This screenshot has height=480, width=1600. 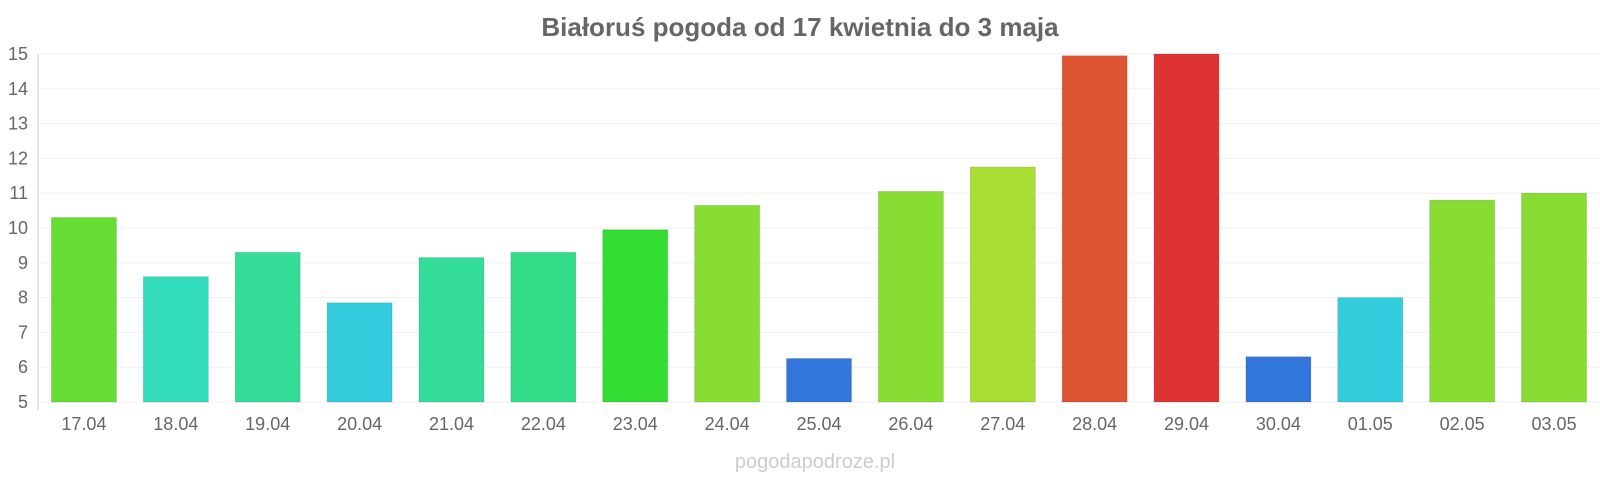 What do you see at coordinates (18, 54) in the screenshot?
I see `y-tick-label: 15` at bounding box center [18, 54].